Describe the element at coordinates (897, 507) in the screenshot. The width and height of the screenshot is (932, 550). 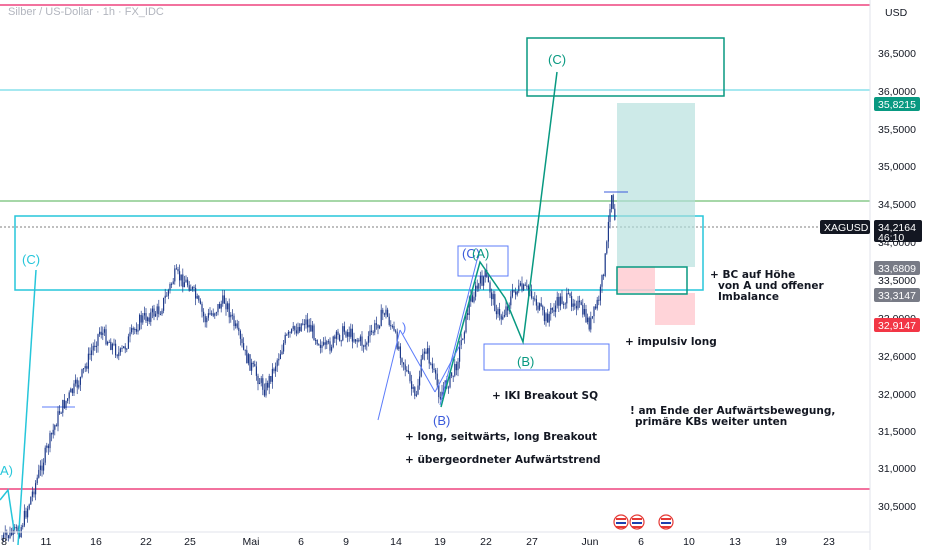
I see `price-tick-label: 30,5000` at that location.